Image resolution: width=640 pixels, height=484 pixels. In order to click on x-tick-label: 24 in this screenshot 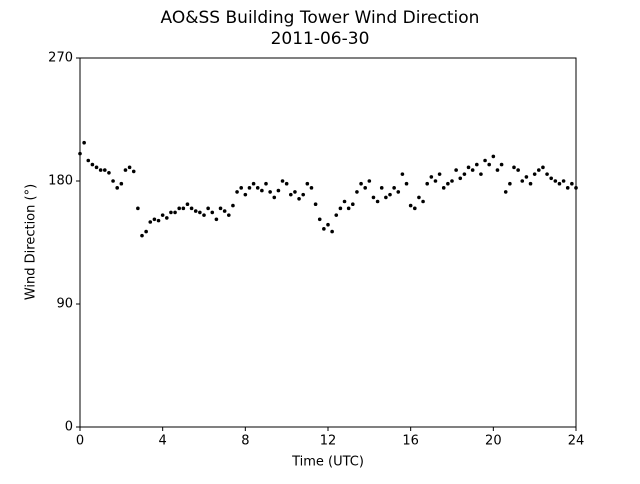, I will do `click(576, 441)`.